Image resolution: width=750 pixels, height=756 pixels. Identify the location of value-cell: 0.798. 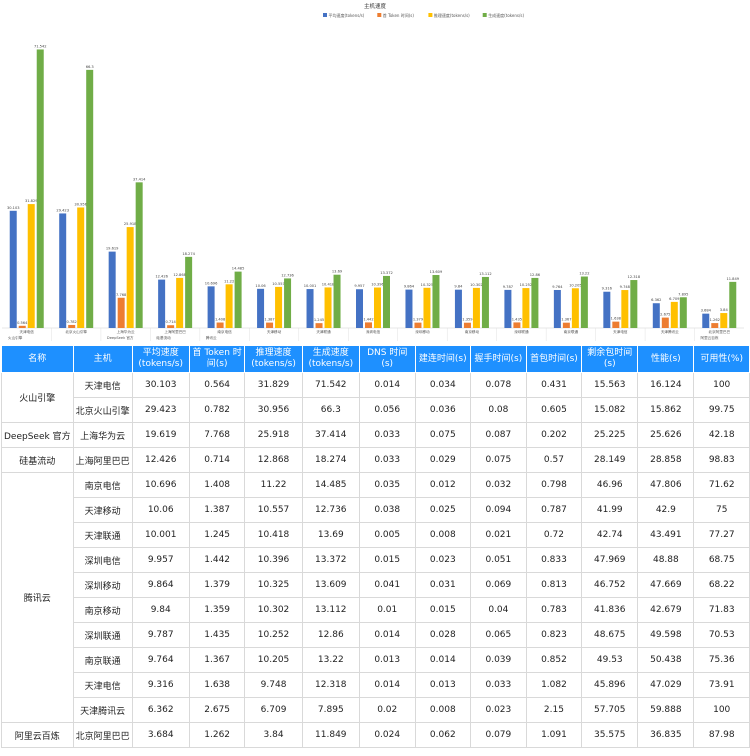
(554, 485).